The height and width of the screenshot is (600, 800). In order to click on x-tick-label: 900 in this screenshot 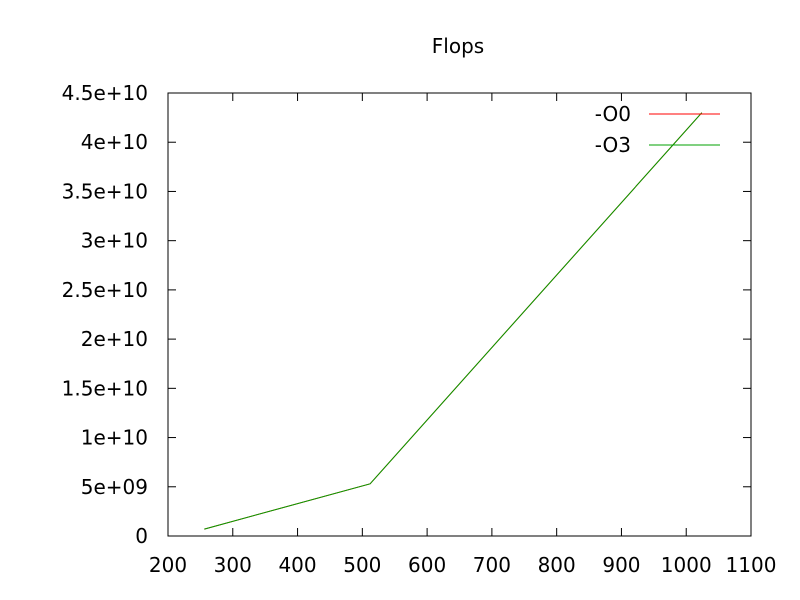, I will do `click(621, 565)`.